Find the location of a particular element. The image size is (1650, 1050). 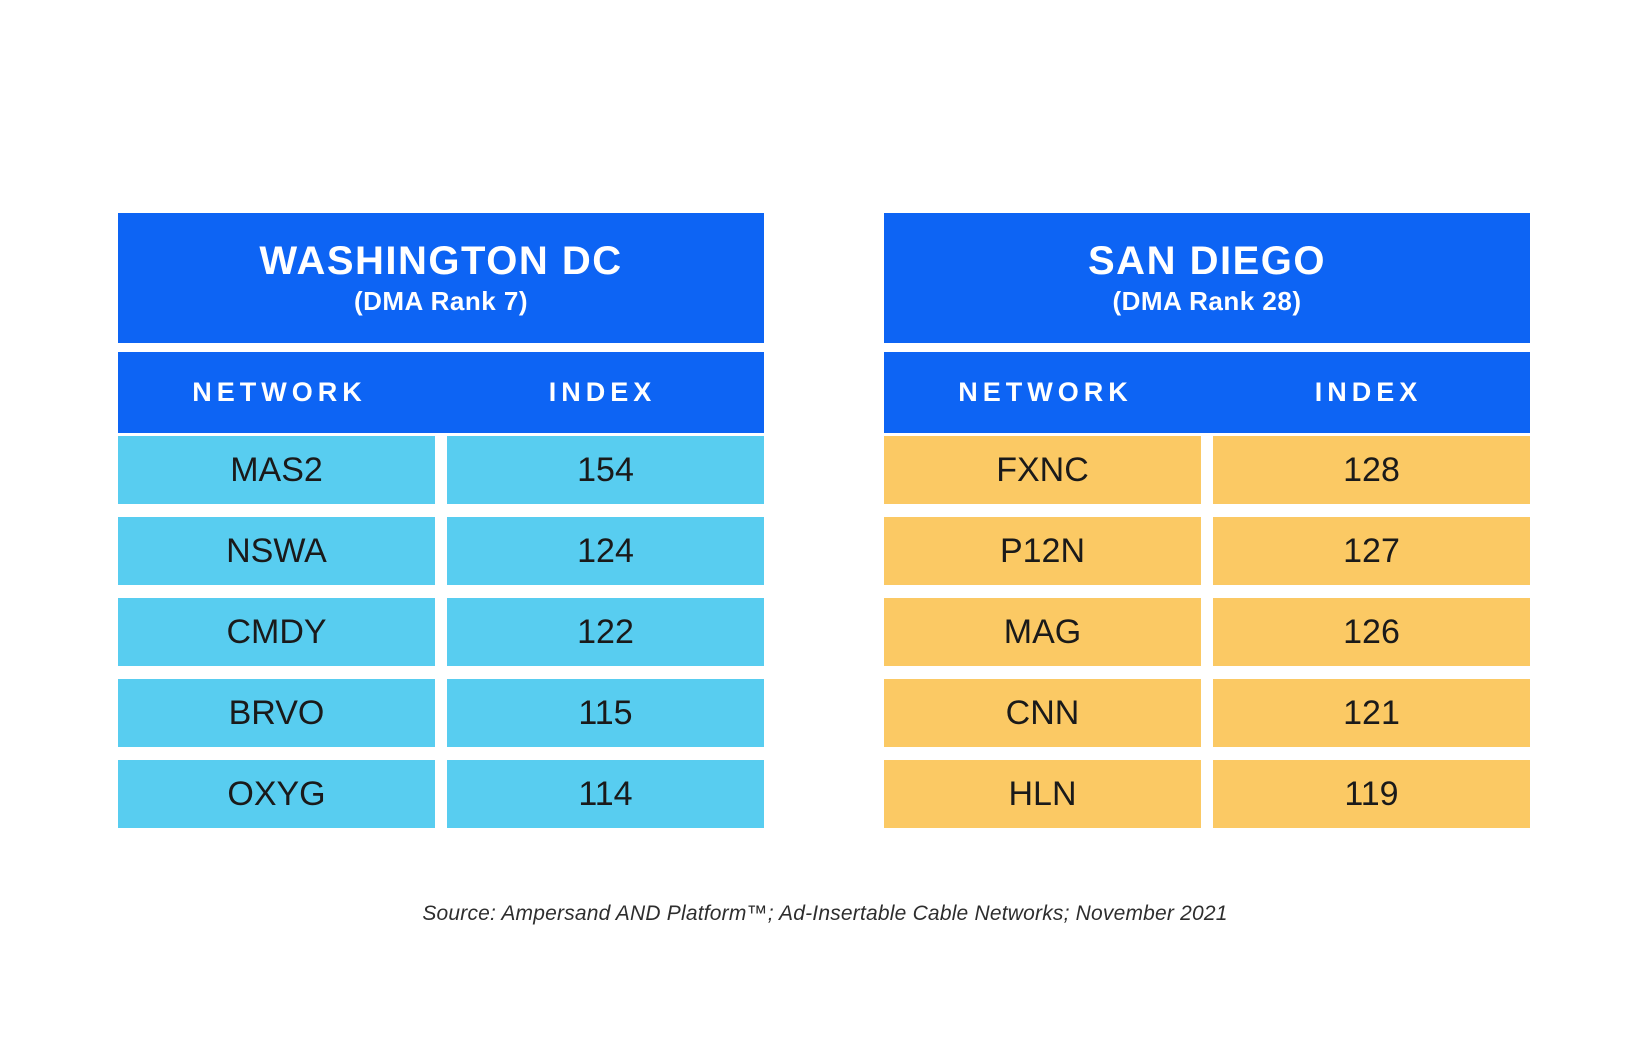

network-cell: HLN is located at coordinates (1042, 794).